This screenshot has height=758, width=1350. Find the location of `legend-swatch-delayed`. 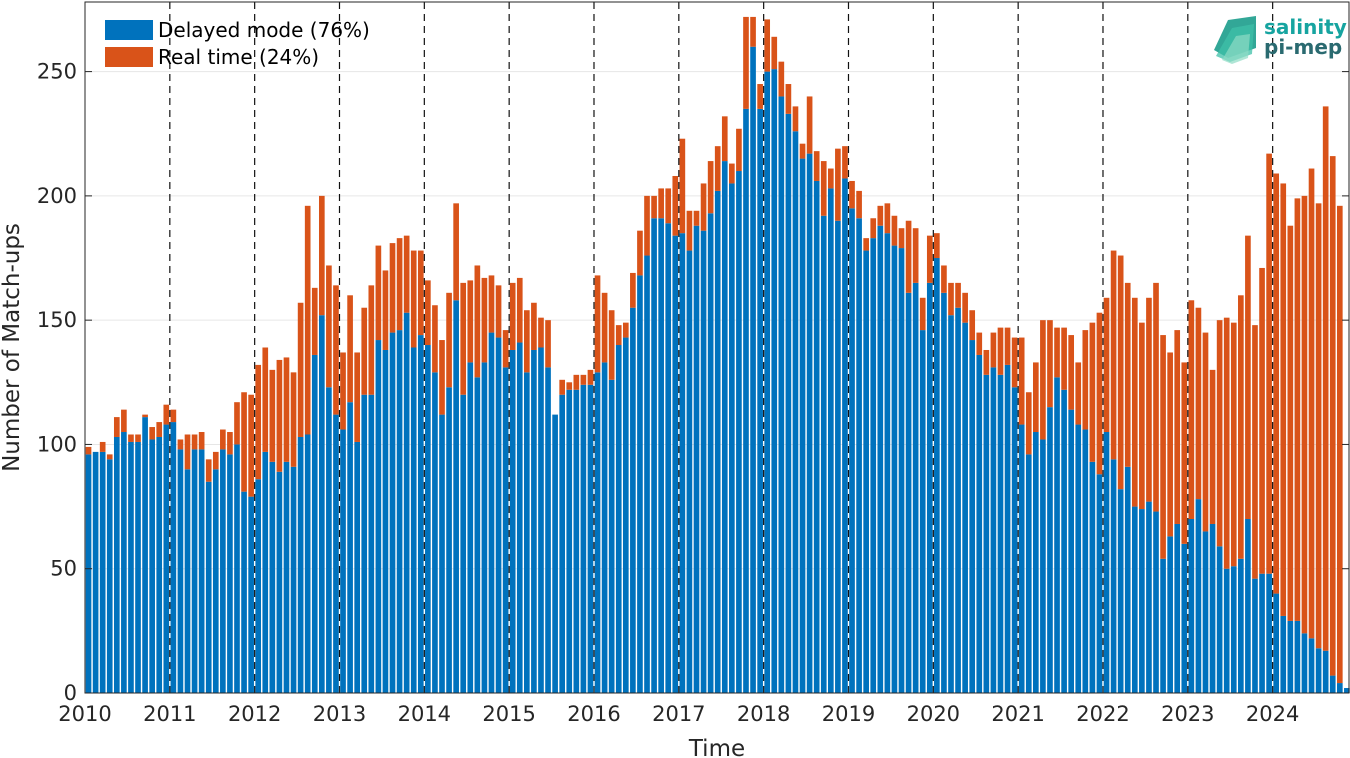

legend-swatch-delayed is located at coordinates (129, 30).